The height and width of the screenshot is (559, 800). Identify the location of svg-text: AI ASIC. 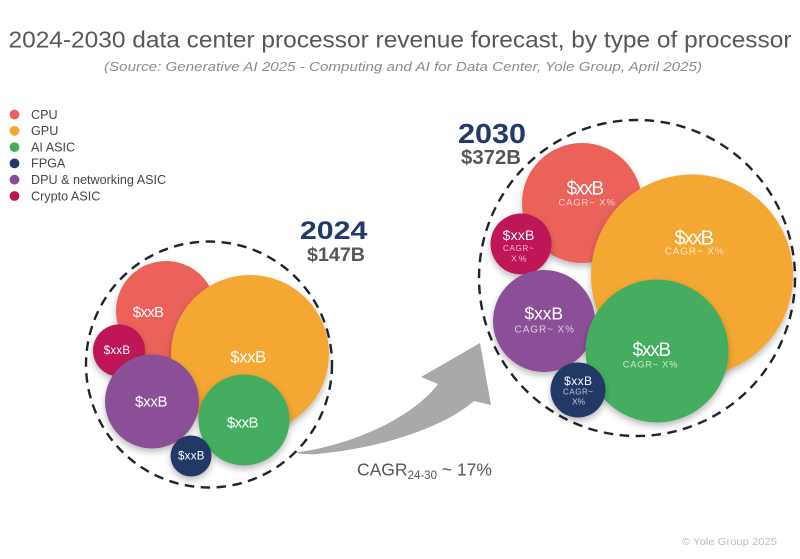
(53, 147).